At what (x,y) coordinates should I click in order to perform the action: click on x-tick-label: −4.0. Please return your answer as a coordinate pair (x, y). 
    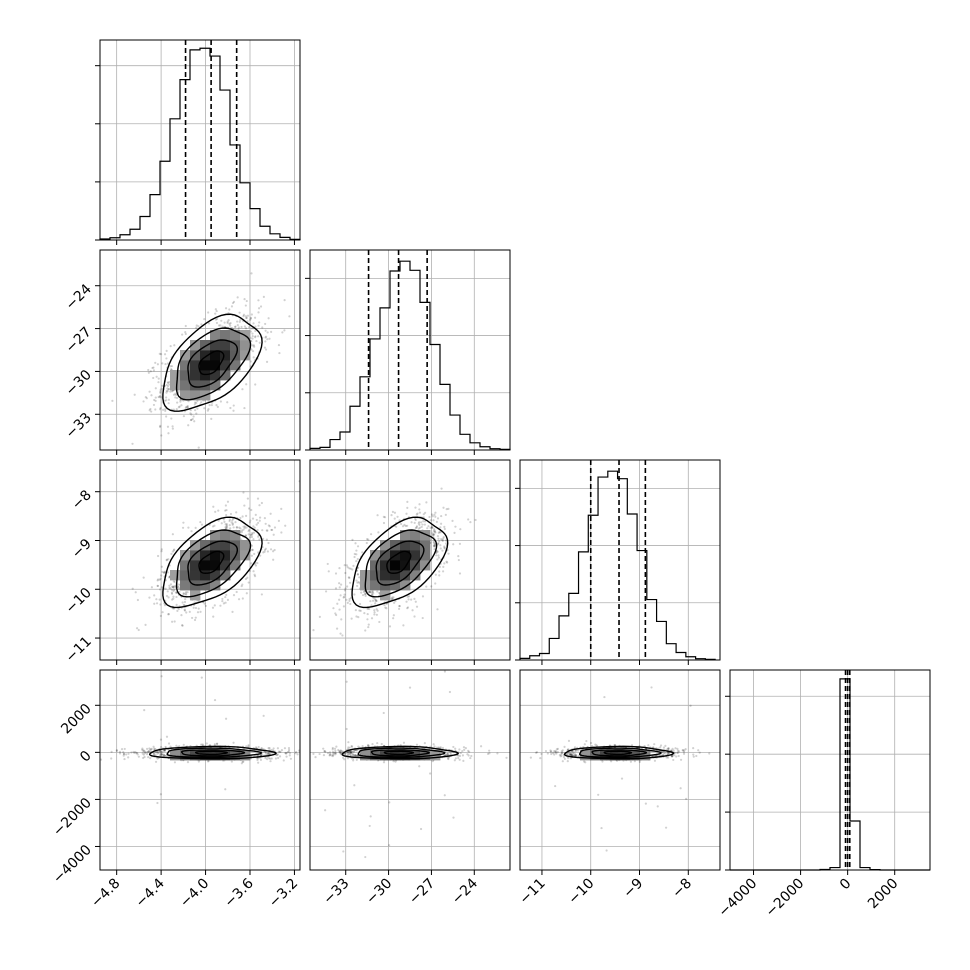
    Looking at the image, I should click on (194, 893).